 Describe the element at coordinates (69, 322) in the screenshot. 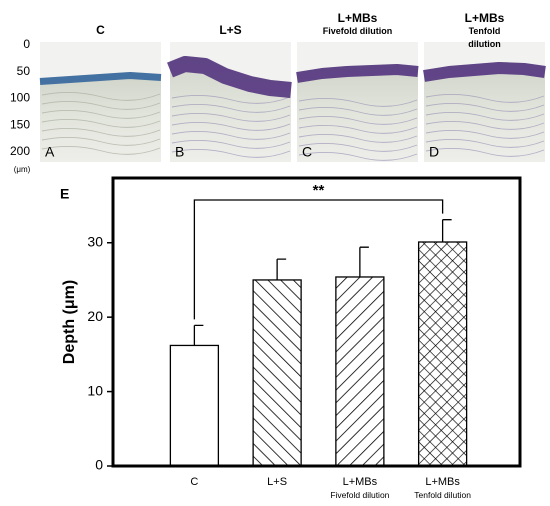

I see `y-axis-label: Depth (μm)` at that location.